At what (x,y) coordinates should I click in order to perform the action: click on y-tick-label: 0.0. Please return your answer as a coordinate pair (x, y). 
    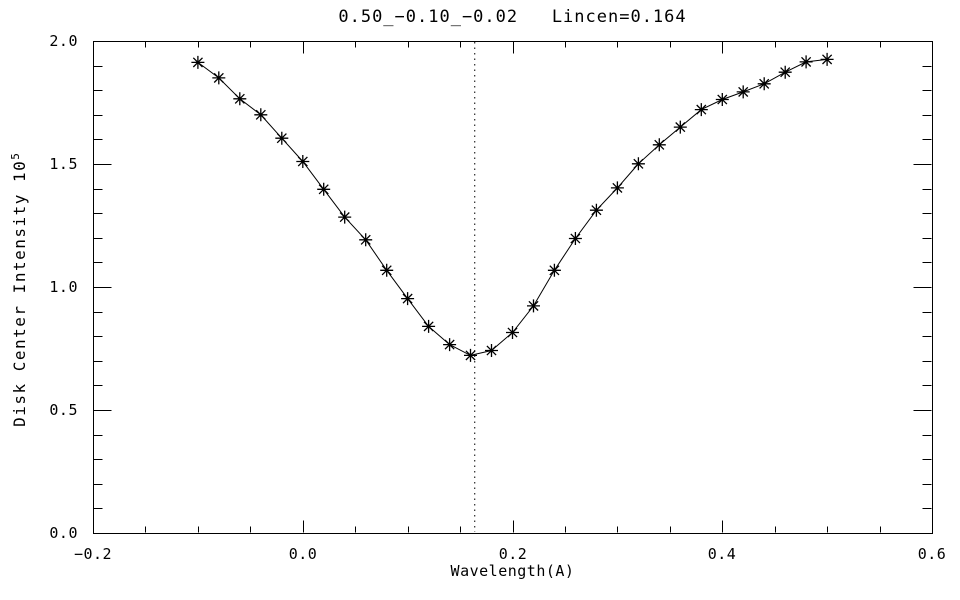
    Looking at the image, I should click on (63, 533).